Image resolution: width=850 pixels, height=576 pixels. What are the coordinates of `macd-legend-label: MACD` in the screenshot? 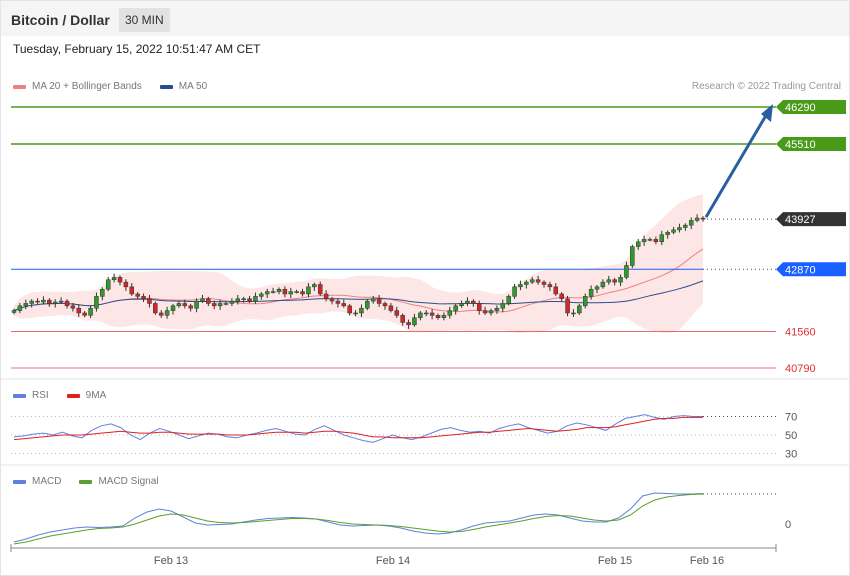 It's located at (47, 481).